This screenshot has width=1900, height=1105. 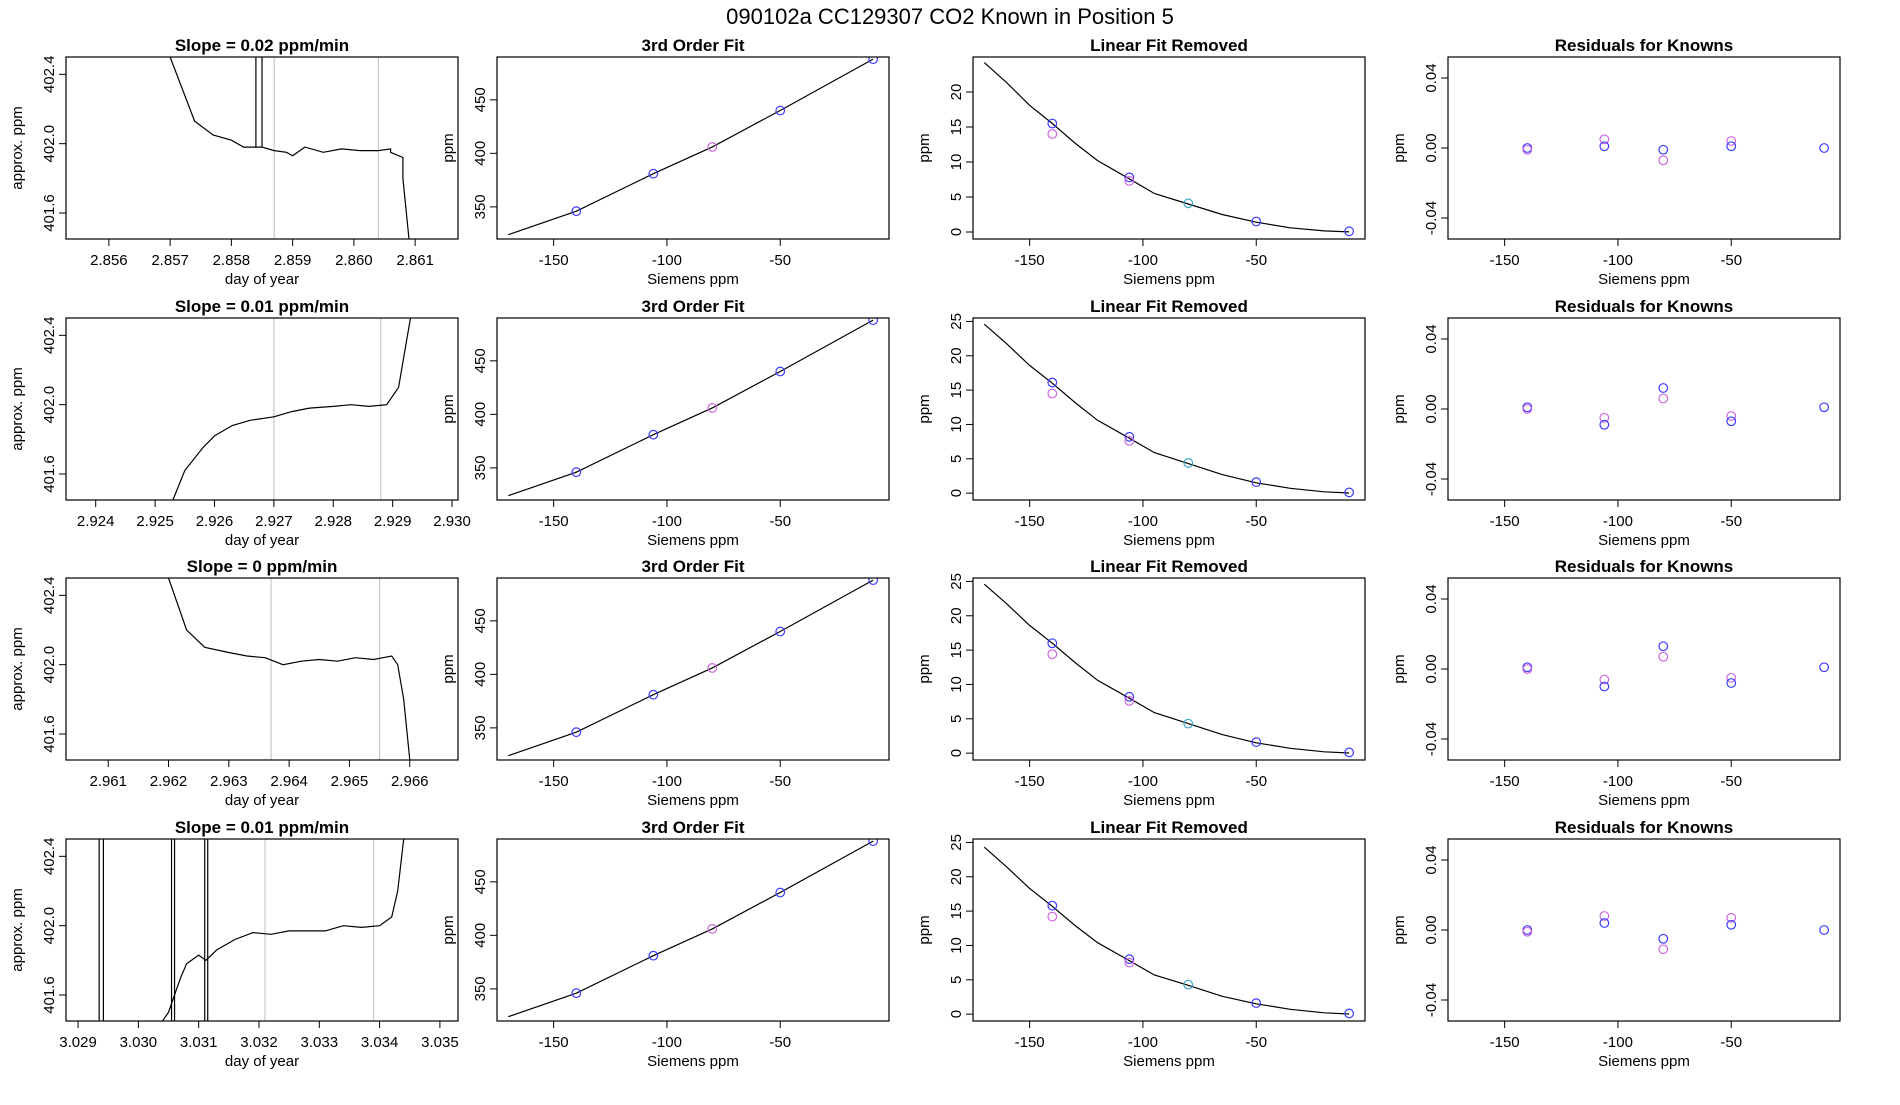 I want to click on y-tick-label: 402.4, so click(x=49, y=336).